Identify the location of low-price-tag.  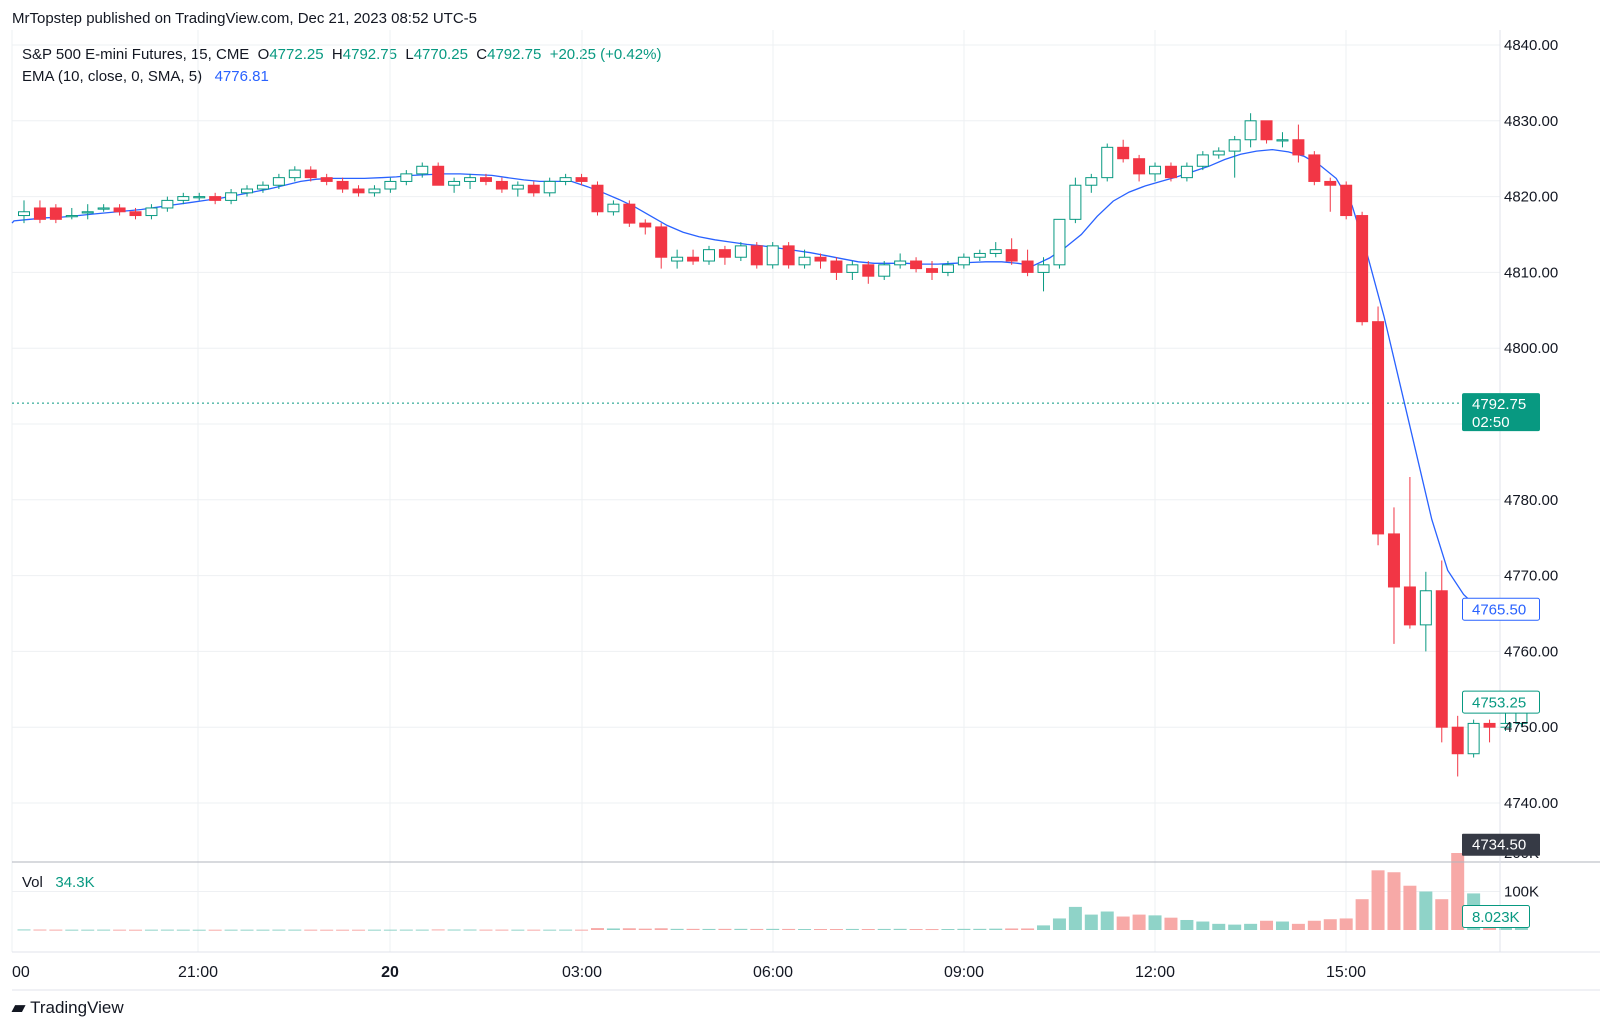
(1501, 844).